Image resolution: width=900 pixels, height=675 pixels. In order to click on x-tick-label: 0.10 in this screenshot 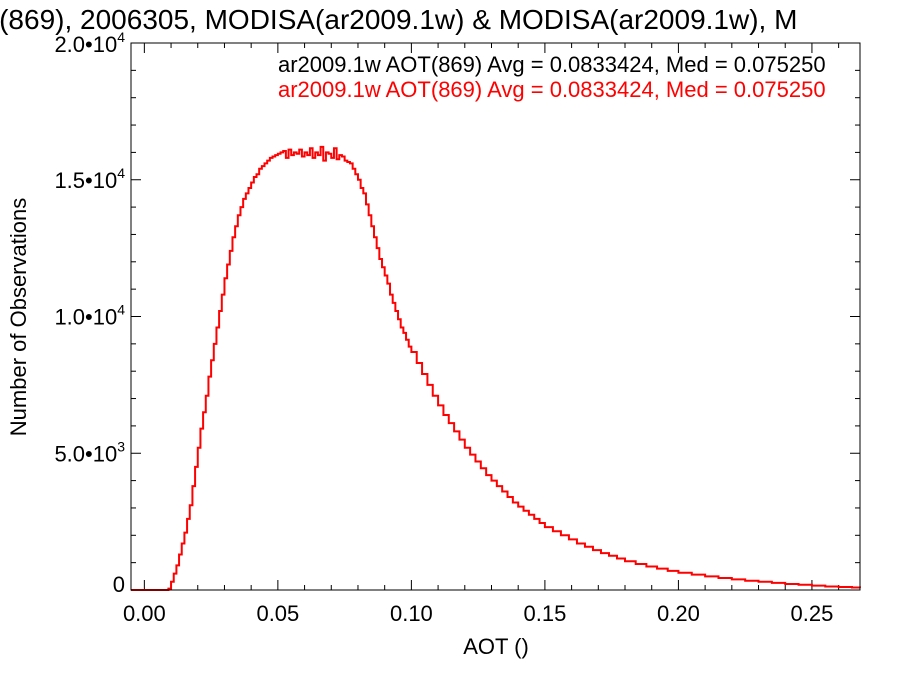, I will do `click(411, 613)`.